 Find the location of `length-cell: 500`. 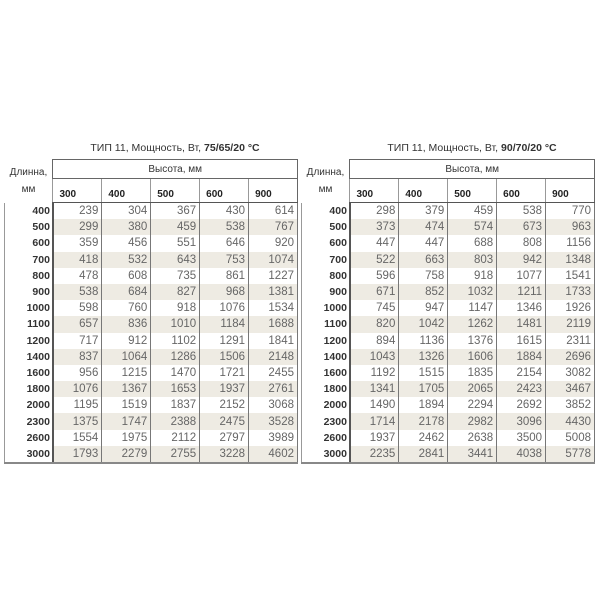

length-cell: 500 is located at coordinates (325, 227).